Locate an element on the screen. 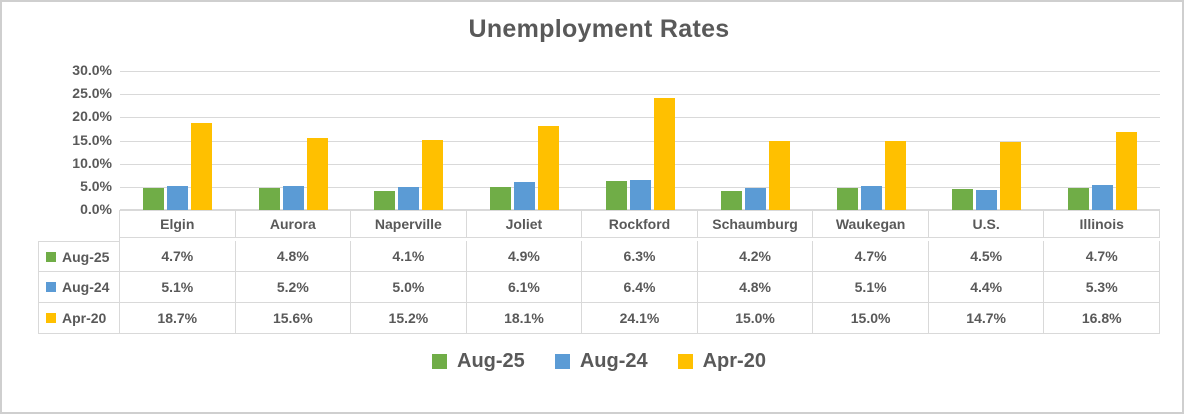 Image resolution: width=1184 pixels, height=414 pixels. category-group-naperville is located at coordinates (409, 140).